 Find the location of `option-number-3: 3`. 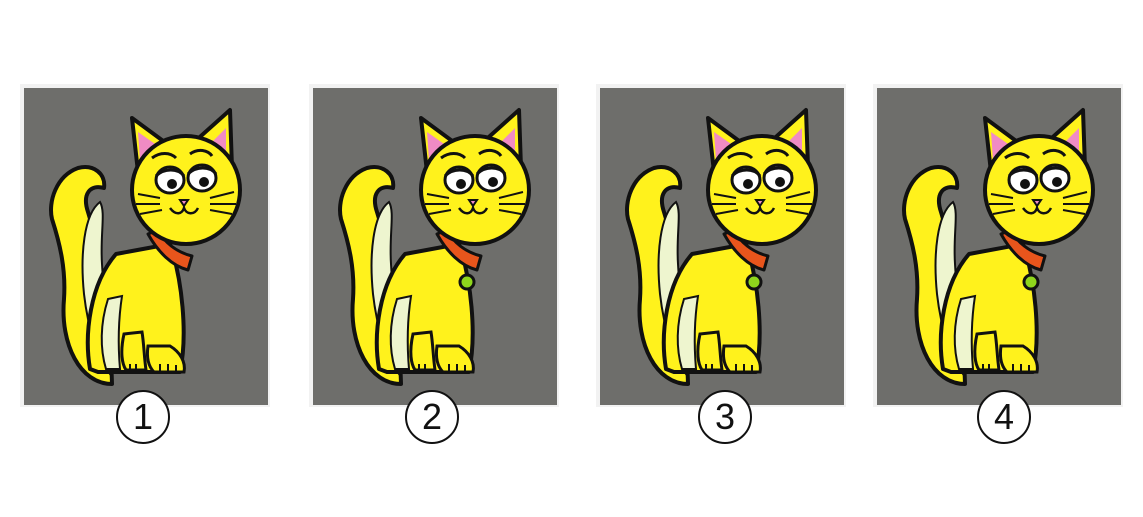

option-number-3: 3 is located at coordinates (725, 417).